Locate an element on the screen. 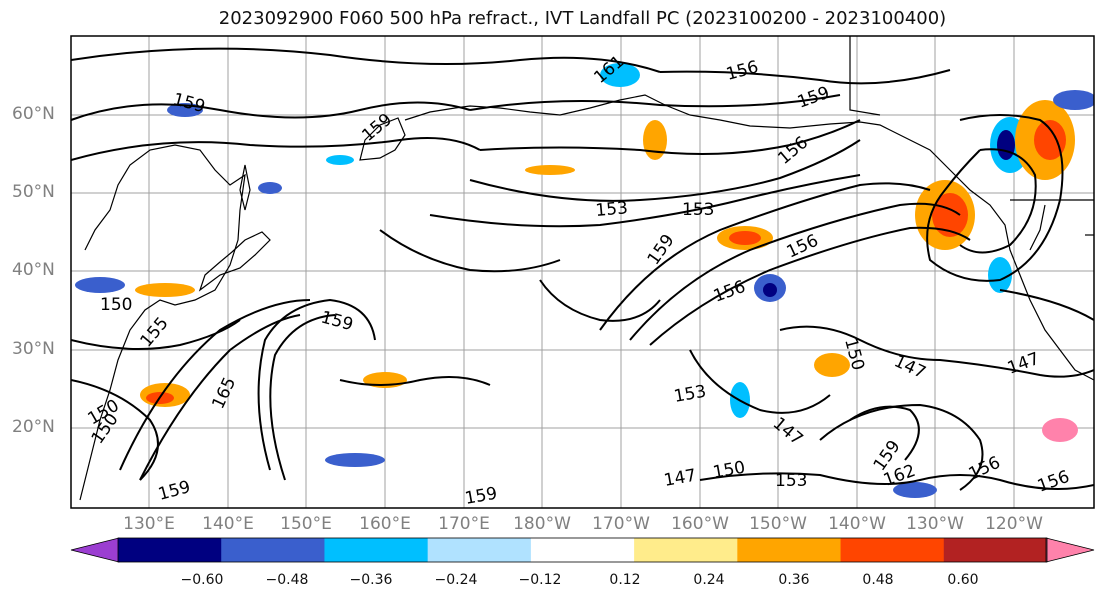 This screenshot has height=601, width=1105. colorbar-outline is located at coordinates (582, 550).